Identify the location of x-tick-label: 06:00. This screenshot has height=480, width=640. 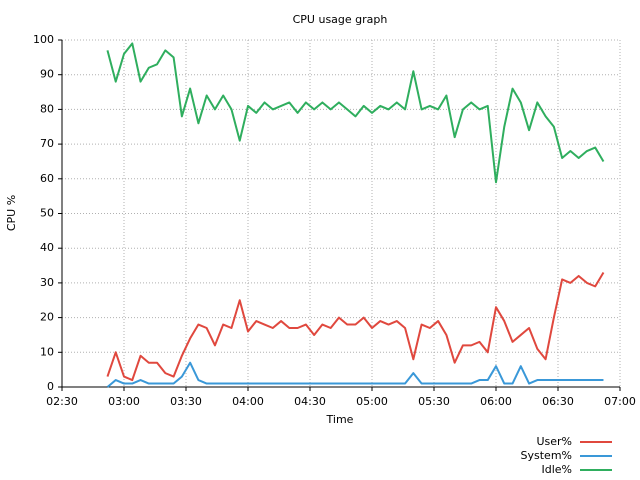
(496, 401).